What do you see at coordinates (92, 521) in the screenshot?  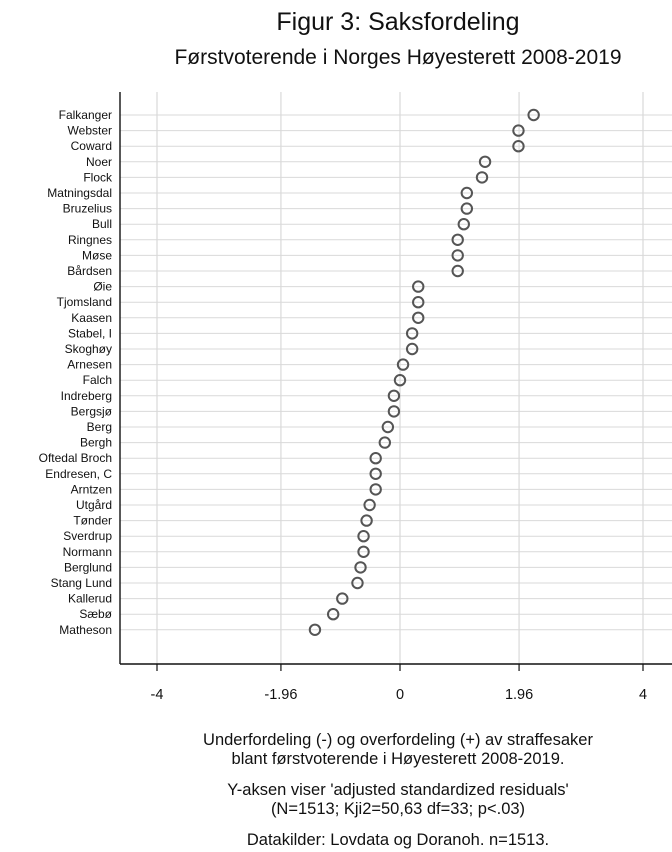 I see `category-label: Tønder` at bounding box center [92, 521].